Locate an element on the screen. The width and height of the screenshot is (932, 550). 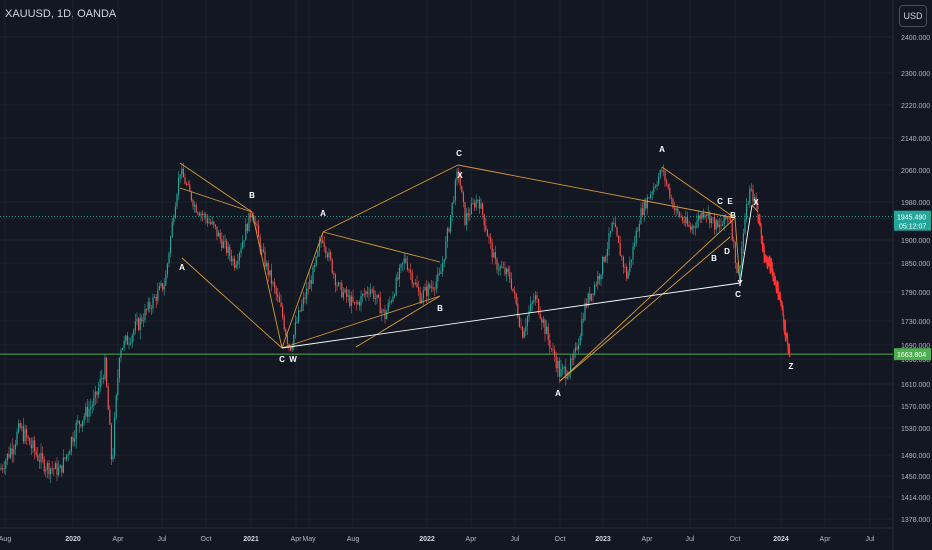
wave-label: A is located at coordinates (662, 149).